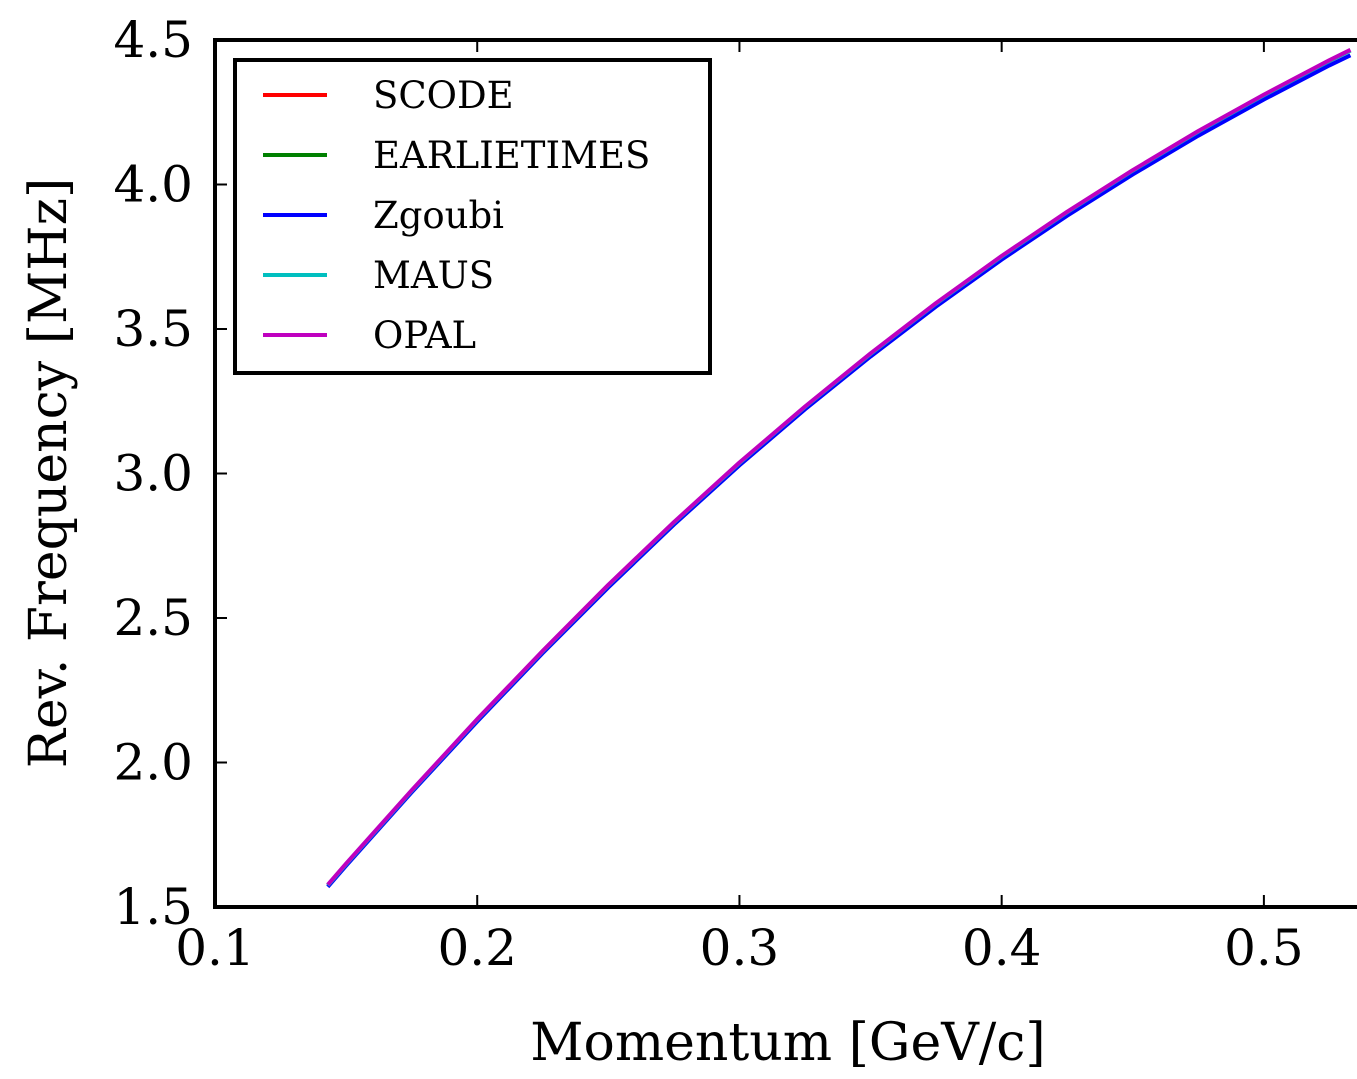 This screenshot has height=1079, width=1357. What do you see at coordinates (153, 618) in the screenshot?
I see `y-tick-label-2: 2.5` at bounding box center [153, 618].